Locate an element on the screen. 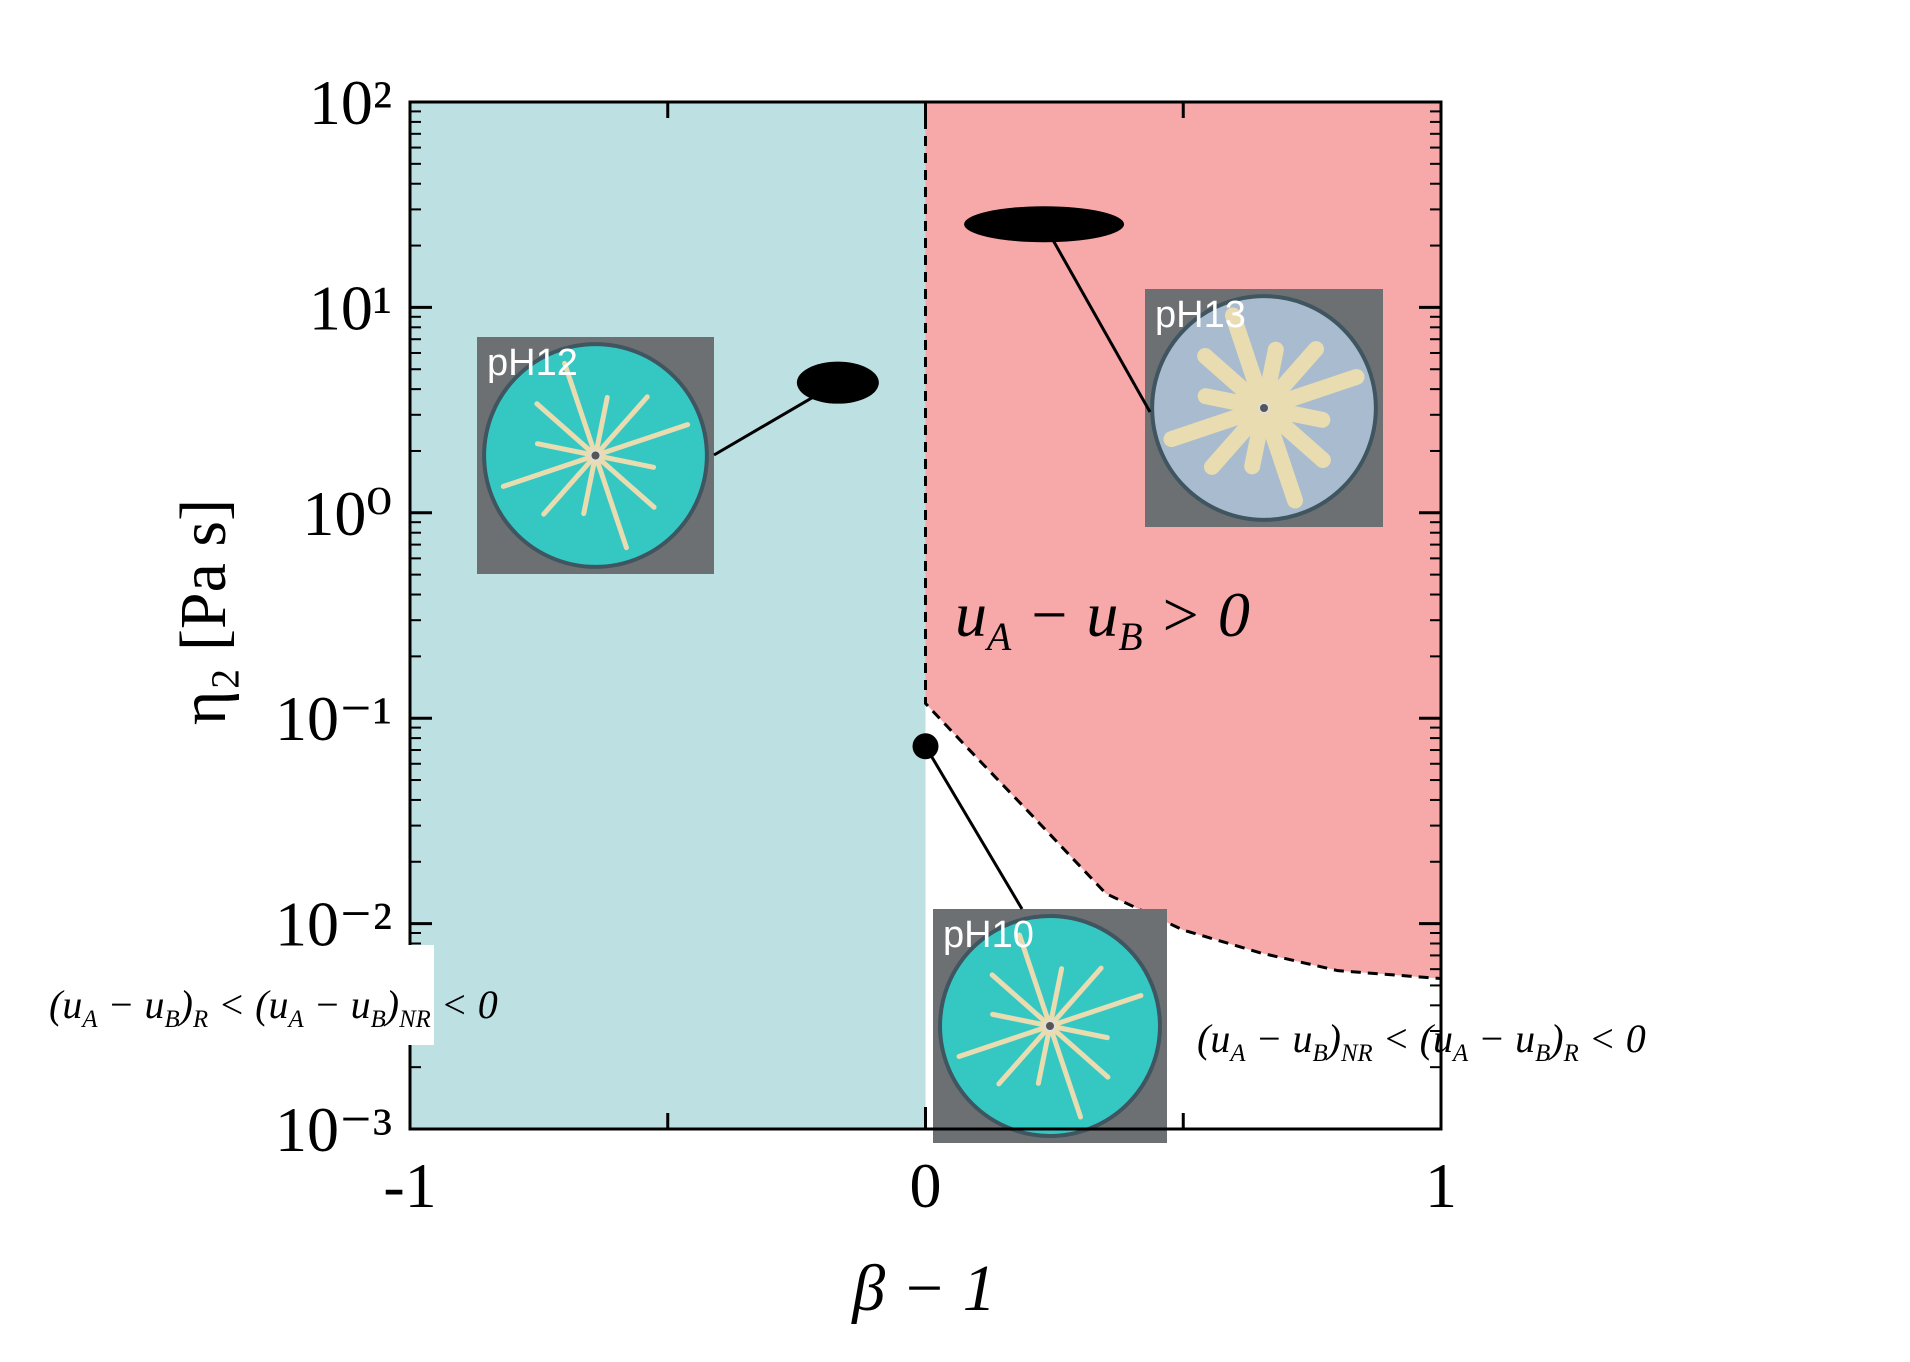 The image size is (1910, 1362). photo-label: pH12 is located at coordinates (532, 363).